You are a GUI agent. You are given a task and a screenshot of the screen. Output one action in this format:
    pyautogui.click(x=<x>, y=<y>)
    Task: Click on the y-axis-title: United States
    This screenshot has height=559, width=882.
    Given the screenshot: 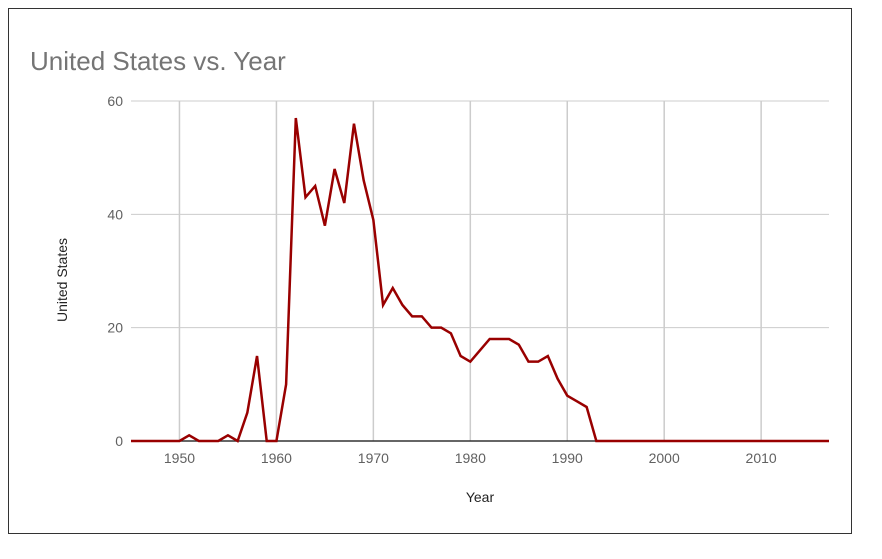 What is the action you would take?
    pyautogui.click(x=62, y=280)
    